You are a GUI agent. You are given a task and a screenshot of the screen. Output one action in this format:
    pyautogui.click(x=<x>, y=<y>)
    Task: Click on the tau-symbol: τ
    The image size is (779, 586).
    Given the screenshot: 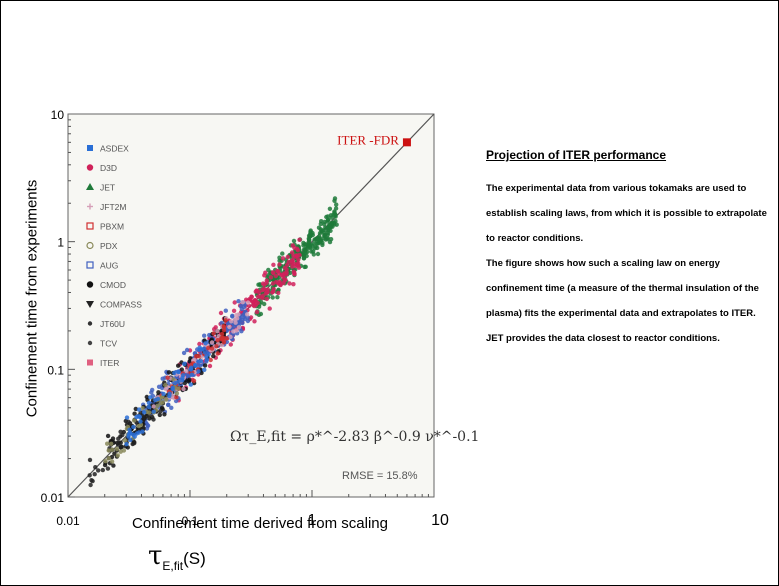 What is the action you would take?
    pyautogui.click(x=155, y=556)
    